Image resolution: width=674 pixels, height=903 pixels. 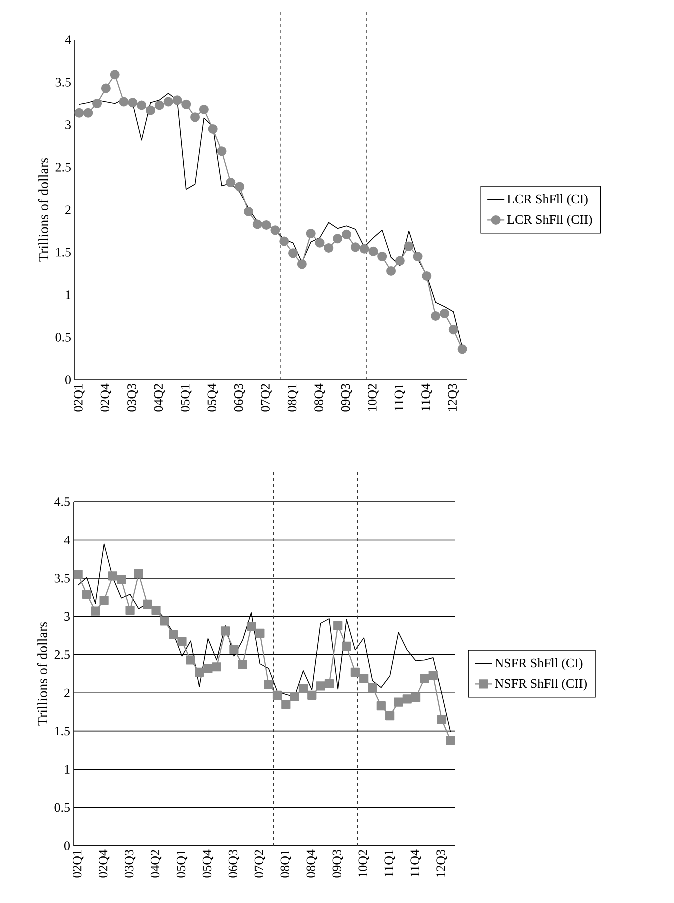 What do you see at coordinates (548, 200) in the screenshot?
I see `legend-label: LCR ShFll (CI)` at bounding box center [548, 200].